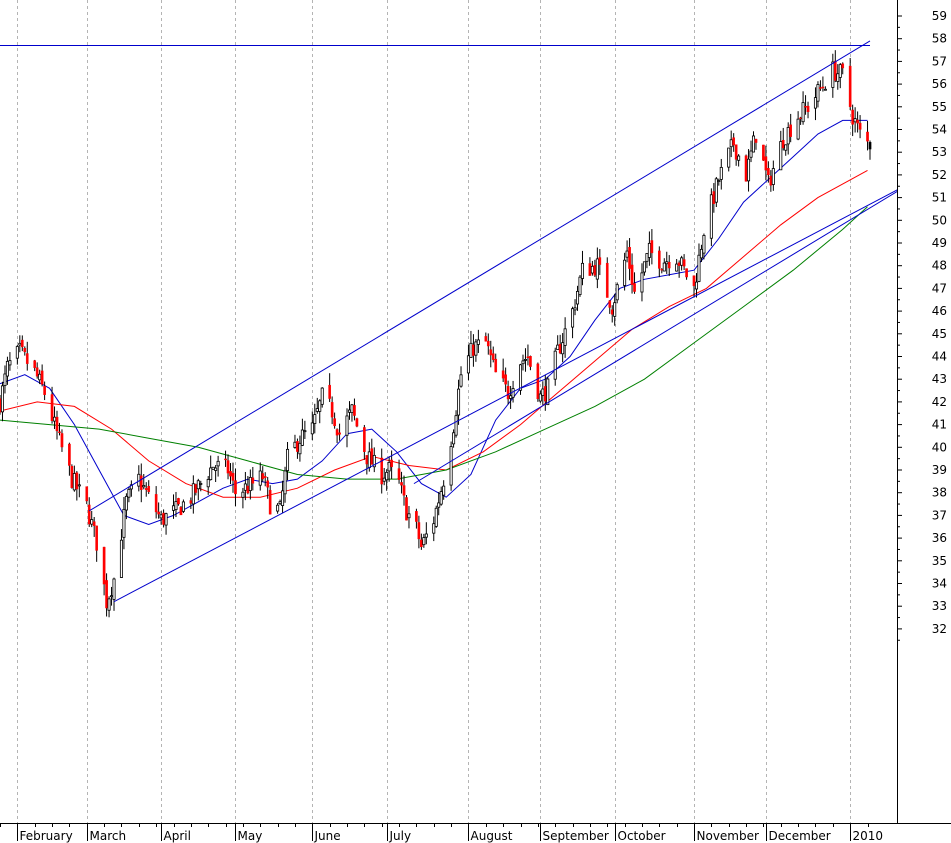  Describe the element at coordinates (939, 402) in the screenshot. I see `y-tick-label-42: 42` at that location.